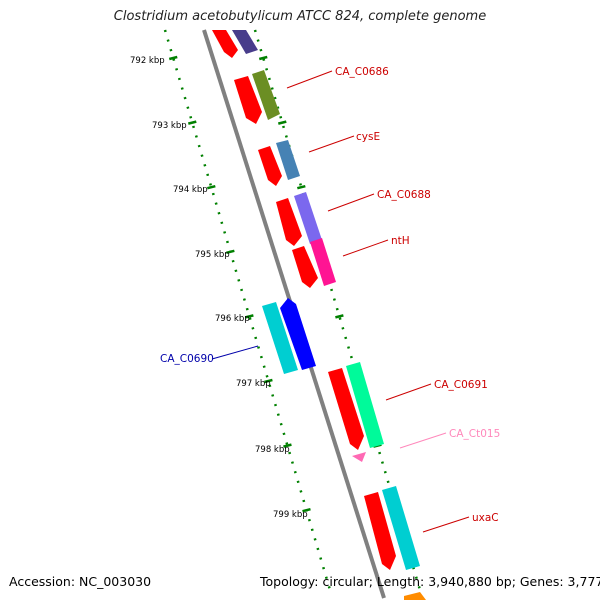 This screenshot has width=600, height=600. What do you see at coordinates (270, 166) in the screenshot?
I see `gene-arrow-red-cyse` at bounding box center [270, 166].